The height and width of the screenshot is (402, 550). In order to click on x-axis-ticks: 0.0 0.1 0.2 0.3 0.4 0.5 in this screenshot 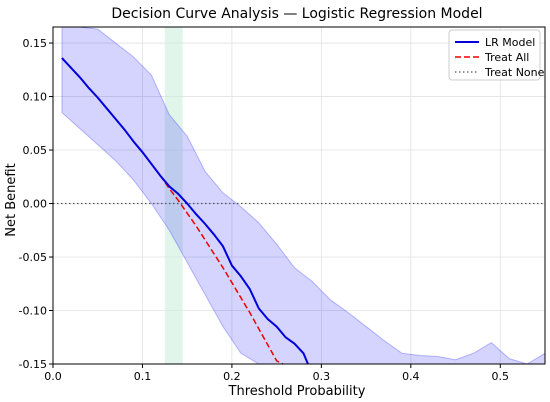, I will do `click(276, 373)`.